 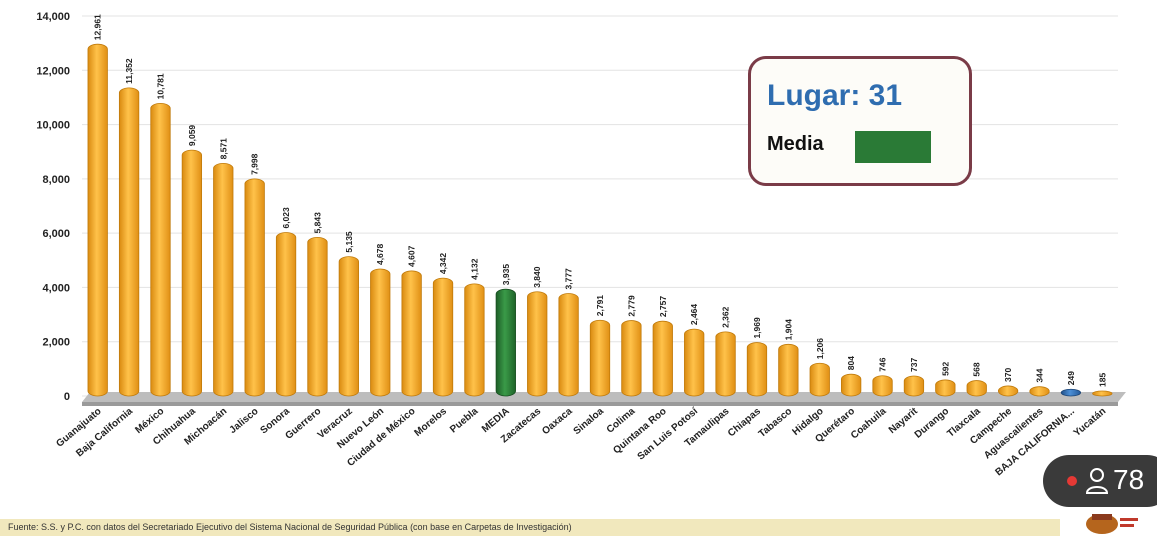 I want to click on value-label: 3,840, so click(x=537, y=277).